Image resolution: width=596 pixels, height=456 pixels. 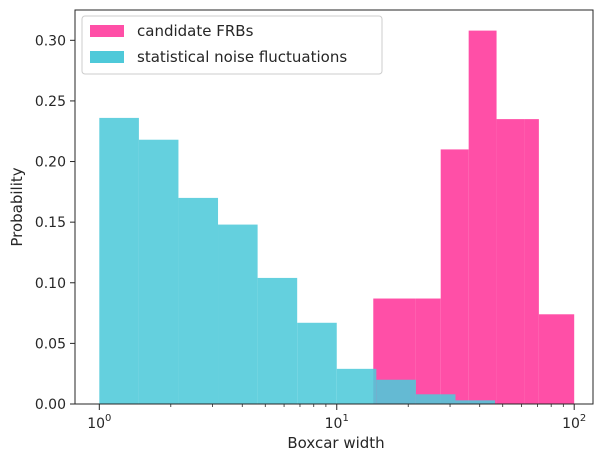 I want to click on legend-swatch-noise, so click(x=107, y=57).